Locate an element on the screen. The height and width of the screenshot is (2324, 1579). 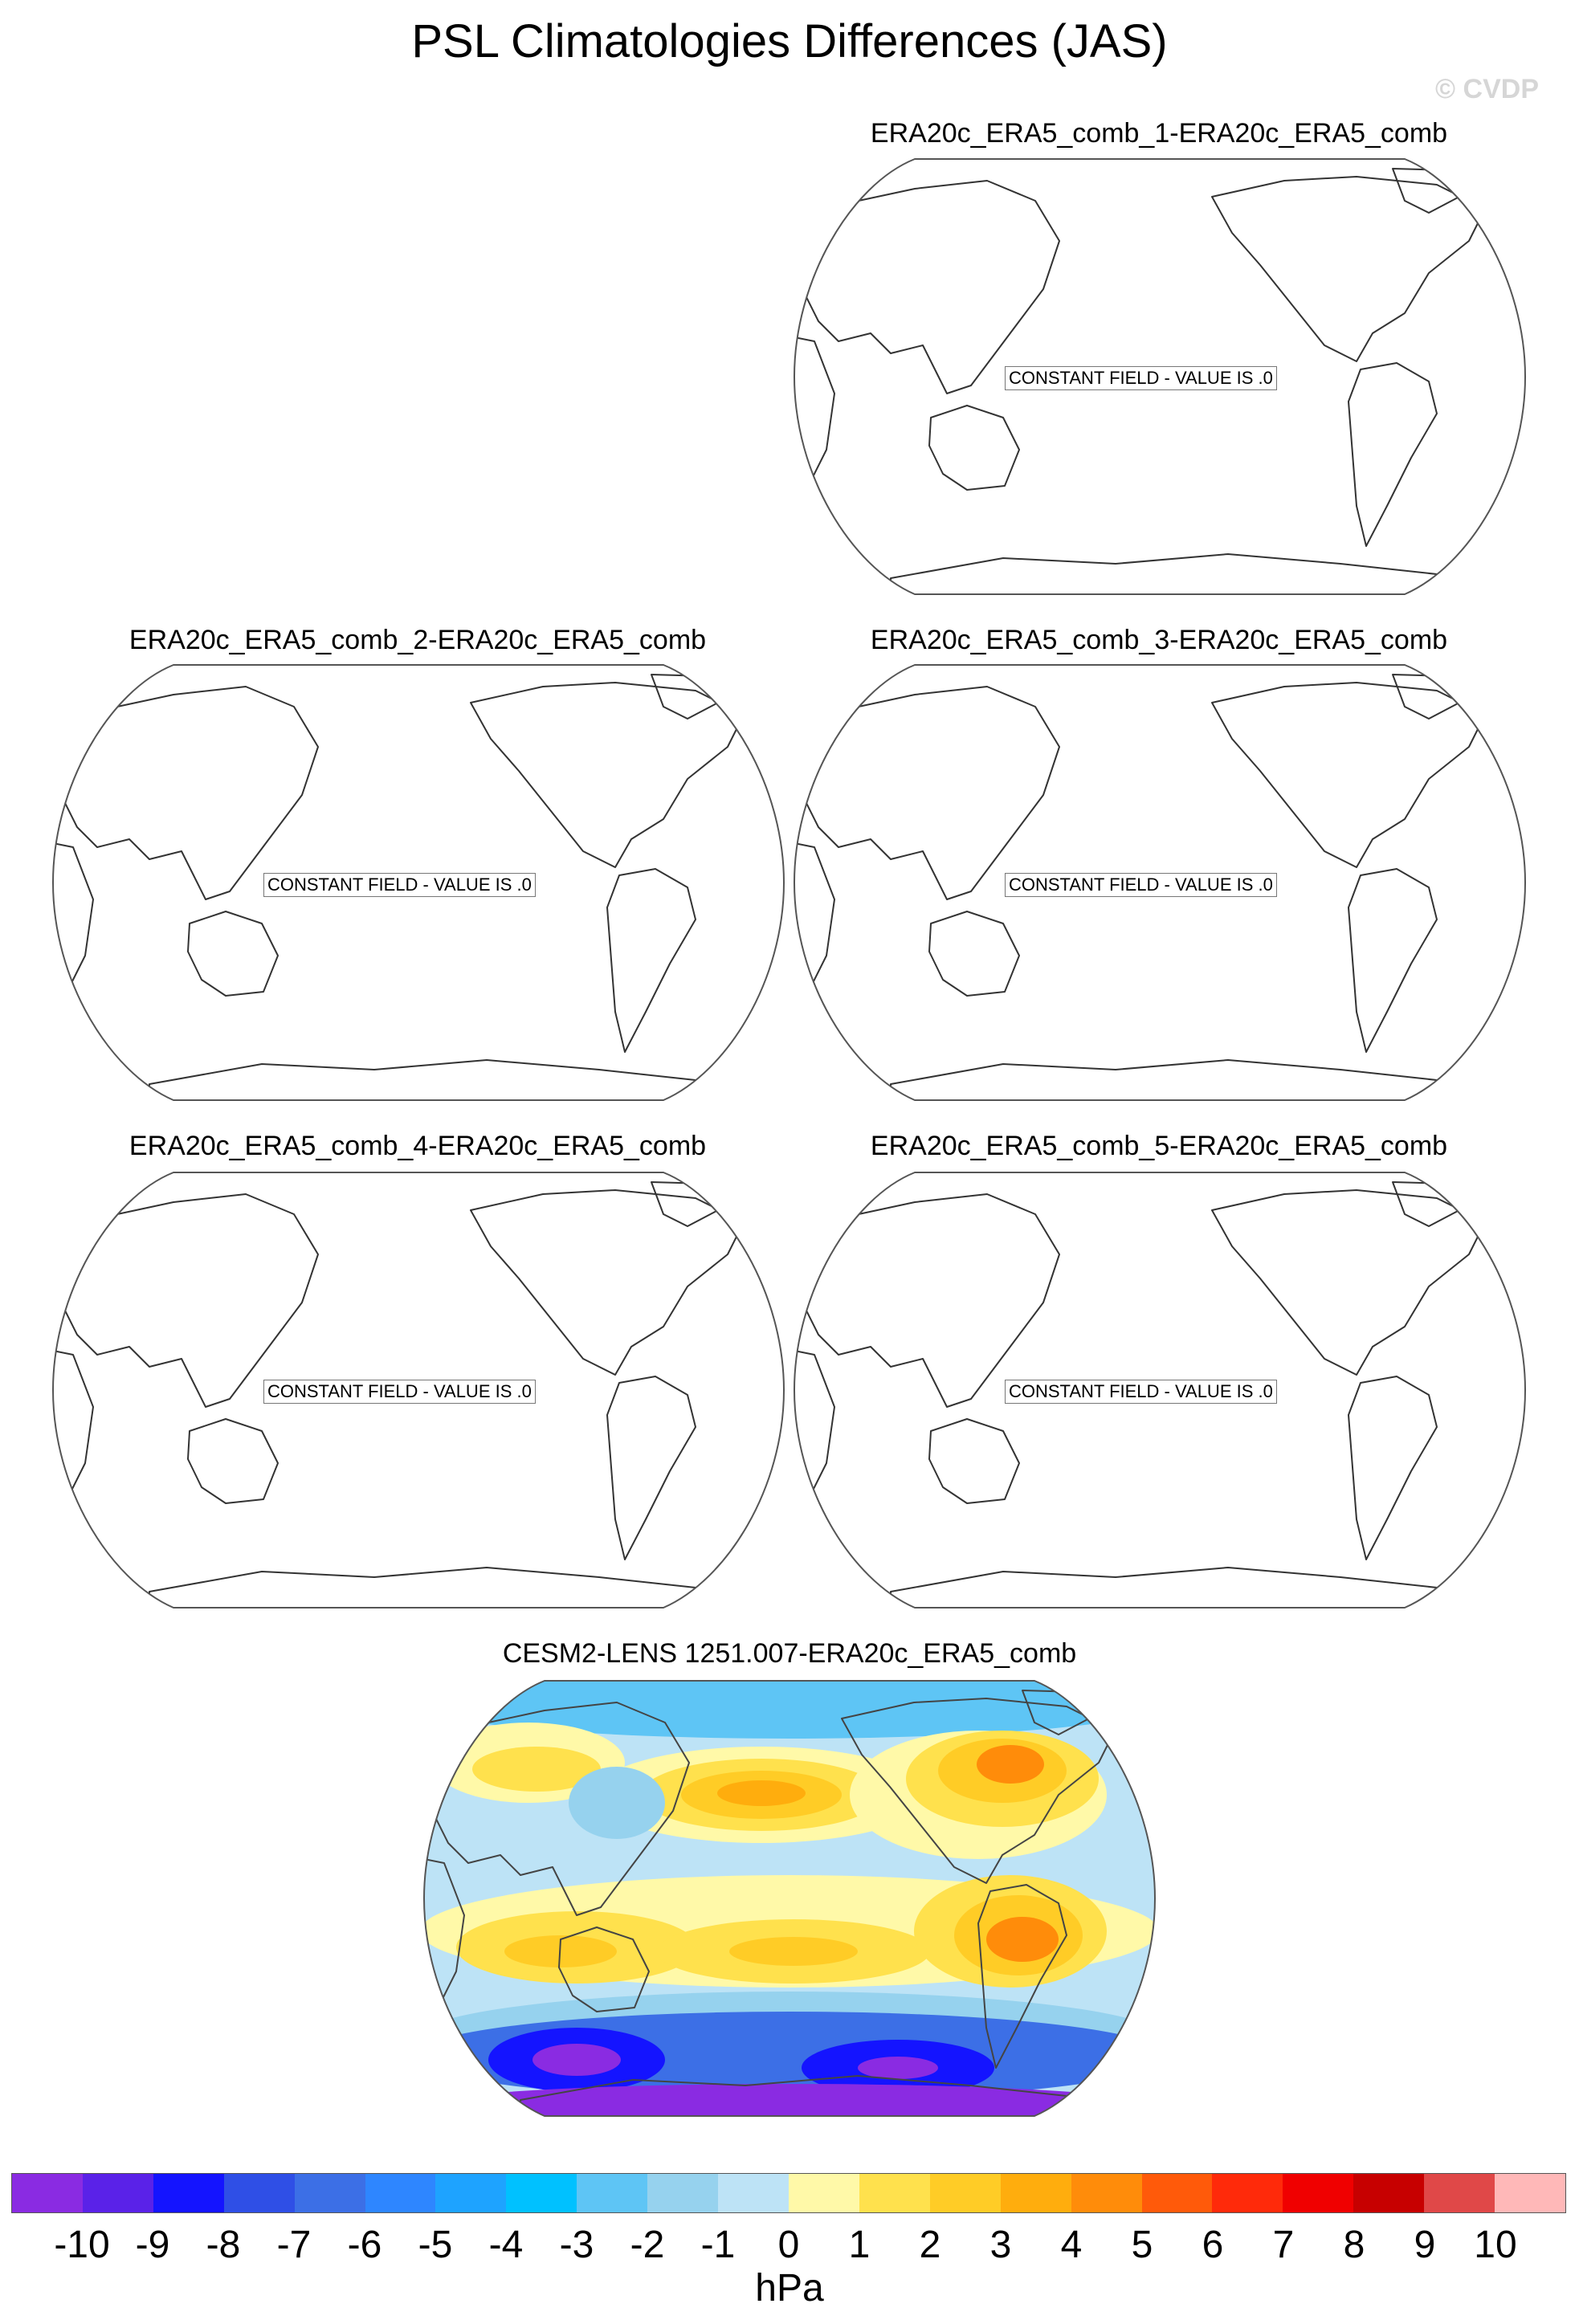
panel-title-3: ERA20c_ERA5_comb_3-ERA20c_ERA5_comb is located at coordinates (1159, 640).